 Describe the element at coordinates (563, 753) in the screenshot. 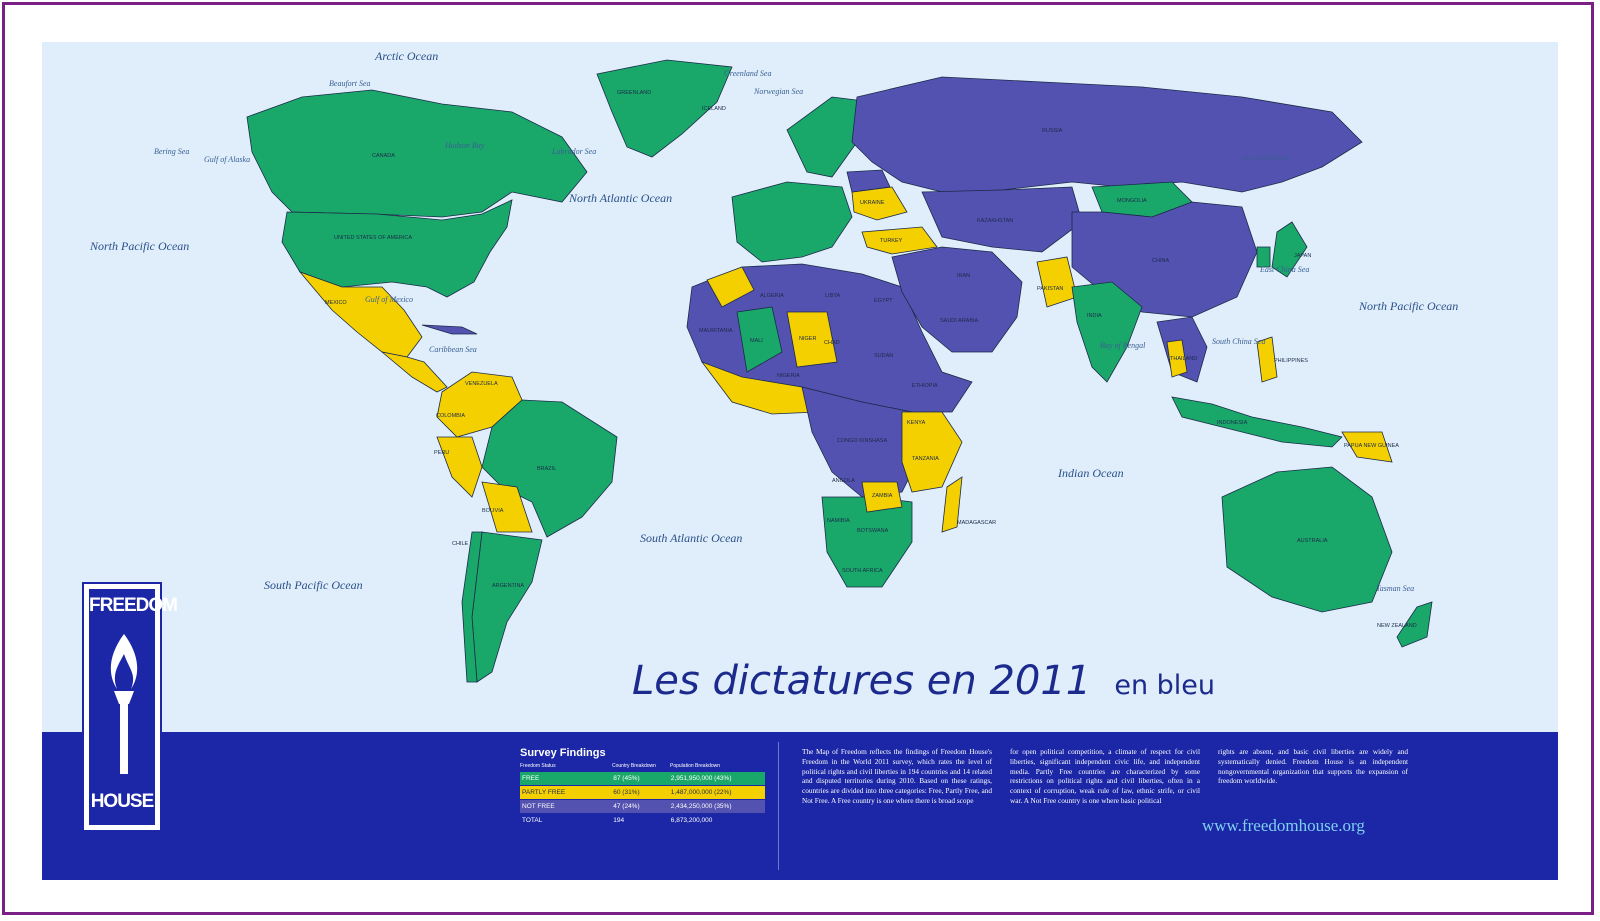

I see `survey-title: Survey Findings` at that location.